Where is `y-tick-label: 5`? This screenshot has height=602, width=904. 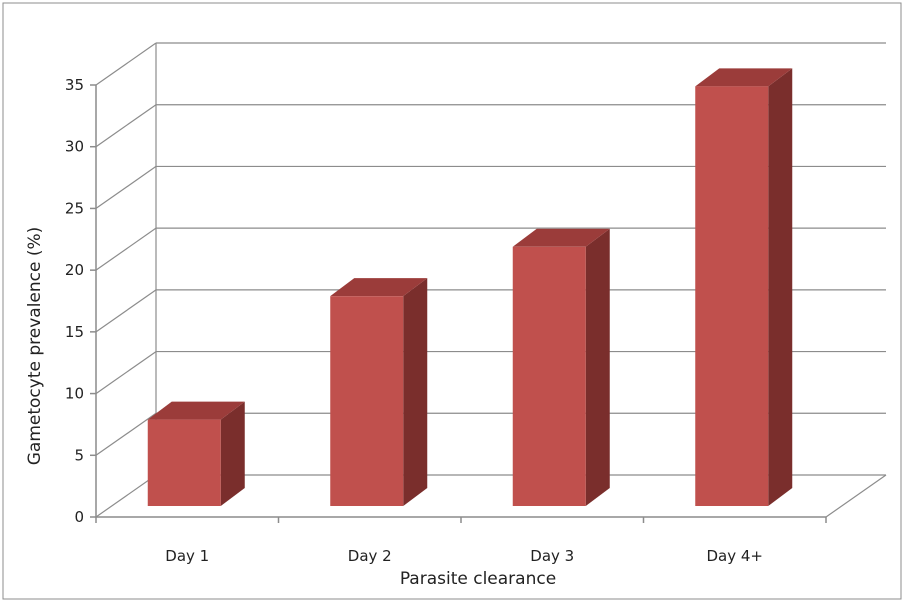
y-tick-label: 5 is located at coordinates (79, 455).